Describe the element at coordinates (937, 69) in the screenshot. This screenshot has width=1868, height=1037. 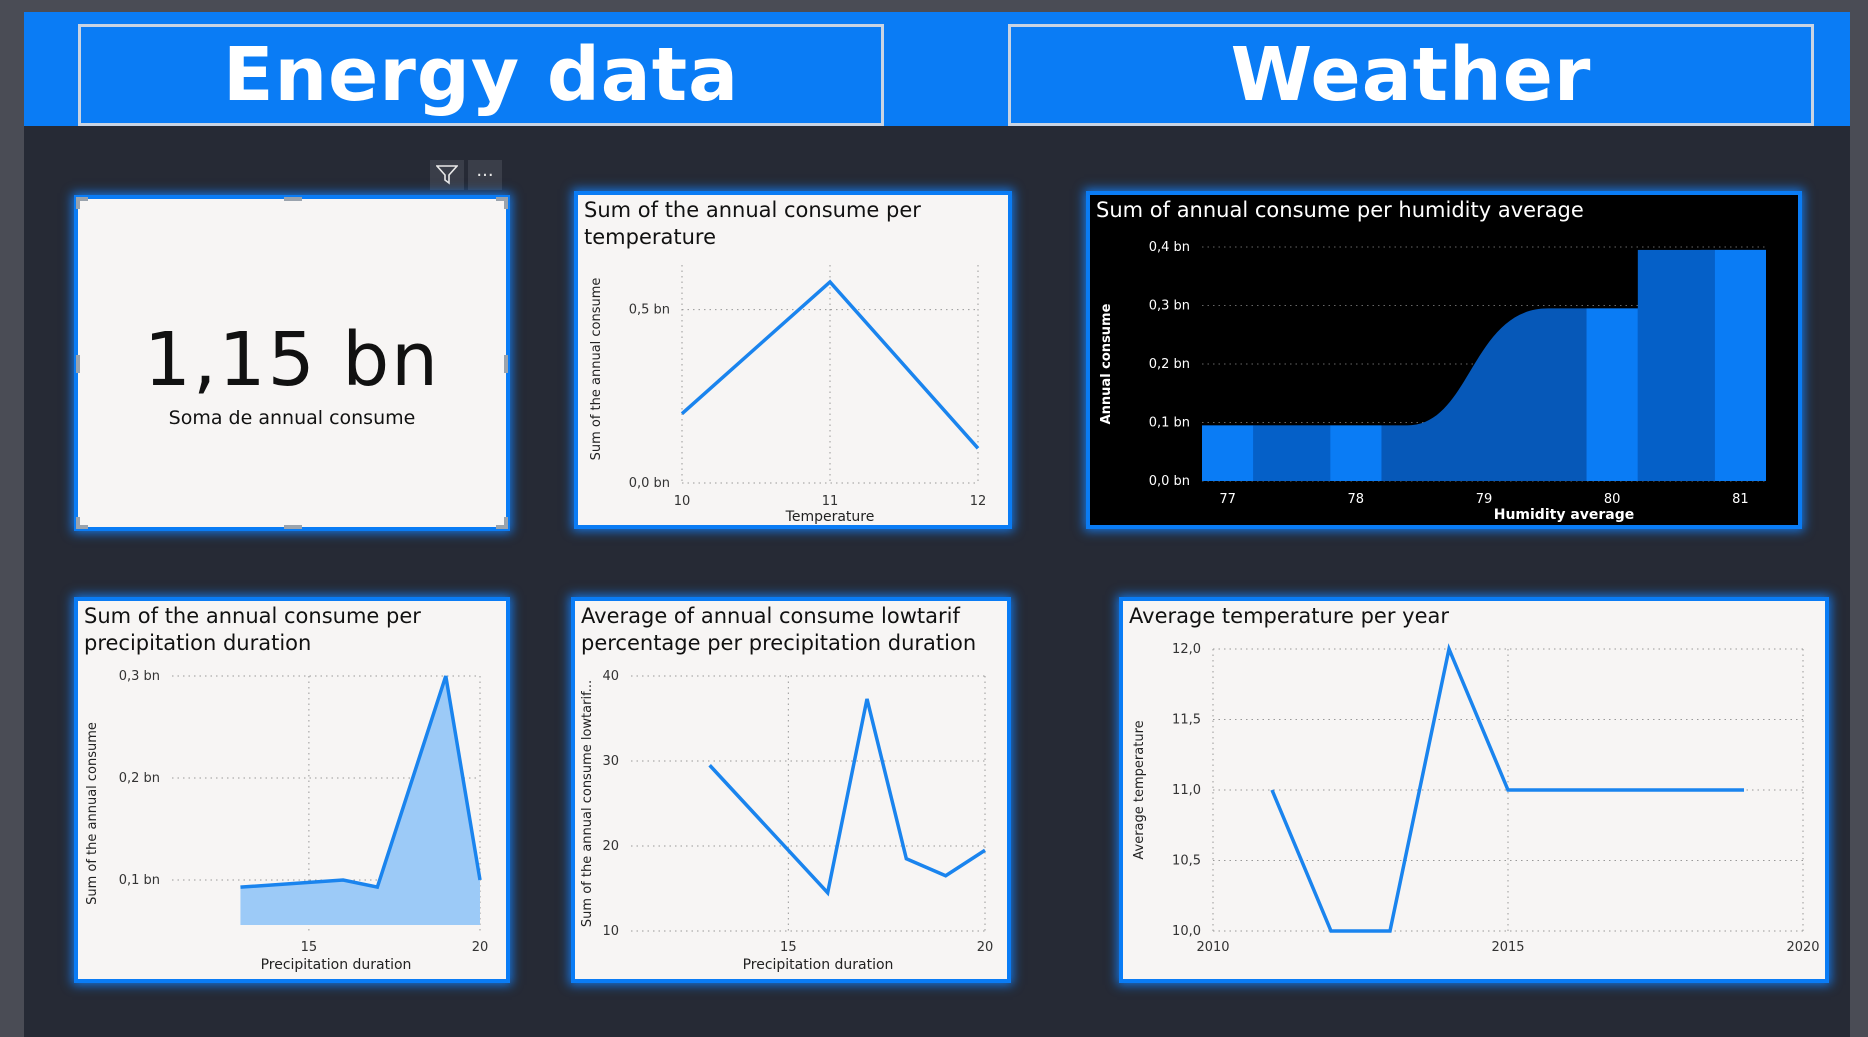
I see `header-bar: Energy data Weather` at that location.